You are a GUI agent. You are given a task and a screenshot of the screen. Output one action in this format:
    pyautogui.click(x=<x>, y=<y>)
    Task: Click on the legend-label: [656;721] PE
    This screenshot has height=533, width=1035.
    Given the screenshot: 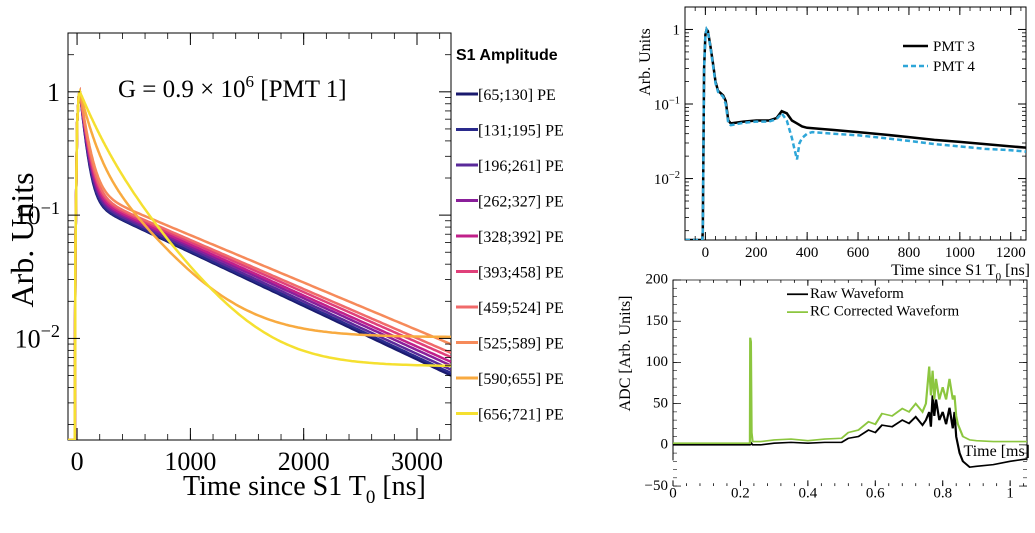 What is the action you would take?
    pyautogui.click(x=521, y=415)
    